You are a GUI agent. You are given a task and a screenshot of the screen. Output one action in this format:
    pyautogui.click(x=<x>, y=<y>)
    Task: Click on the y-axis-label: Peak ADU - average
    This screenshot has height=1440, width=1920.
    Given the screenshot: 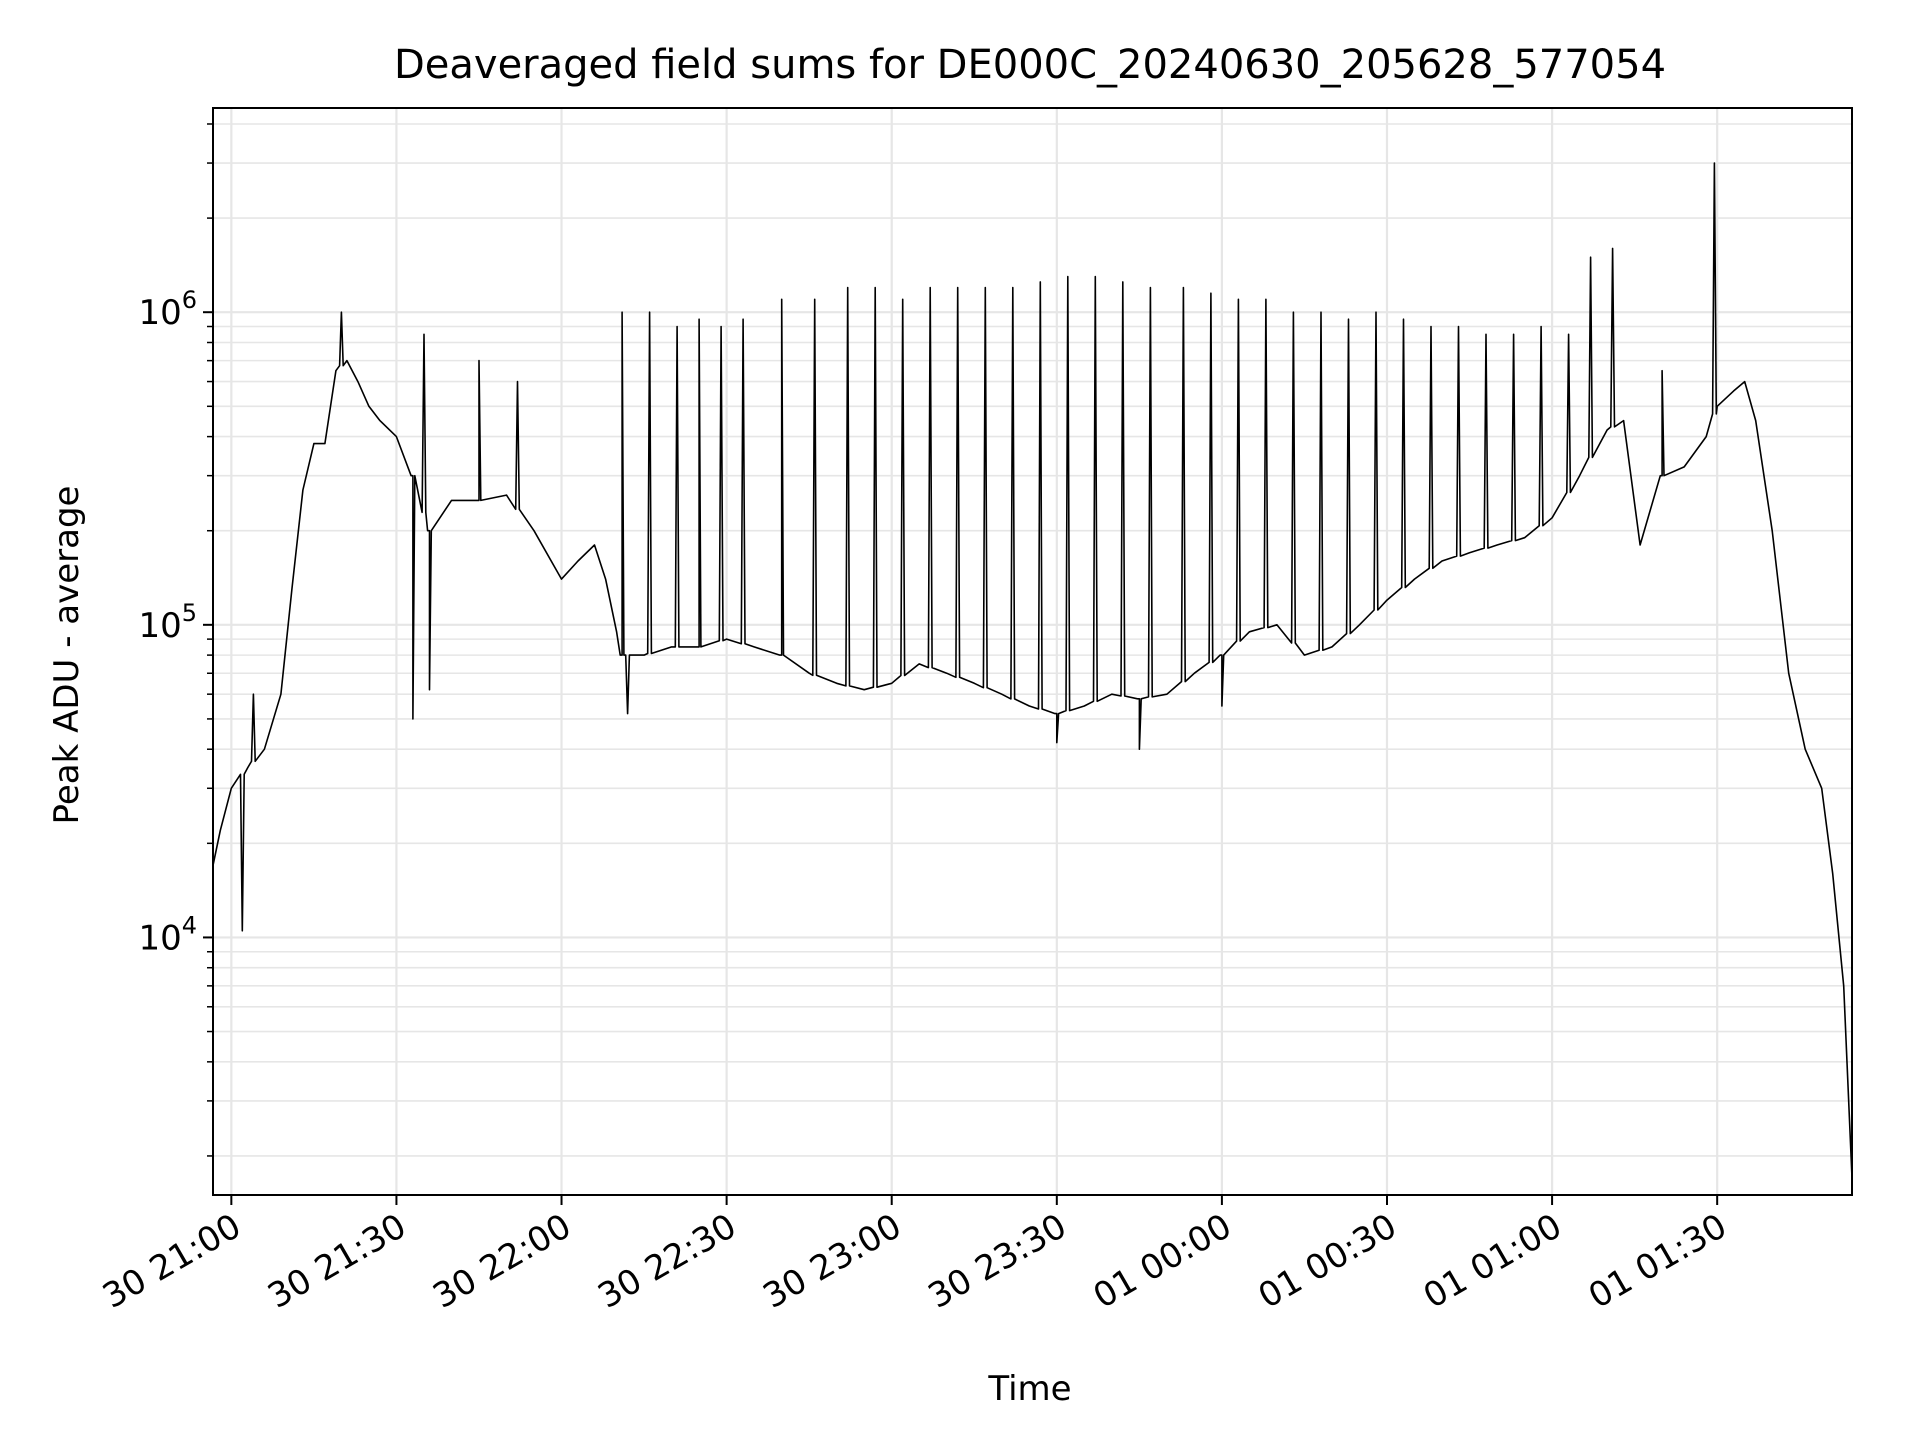 What is the action you would take?
    pyautogui.click(x=67, y=655)
    